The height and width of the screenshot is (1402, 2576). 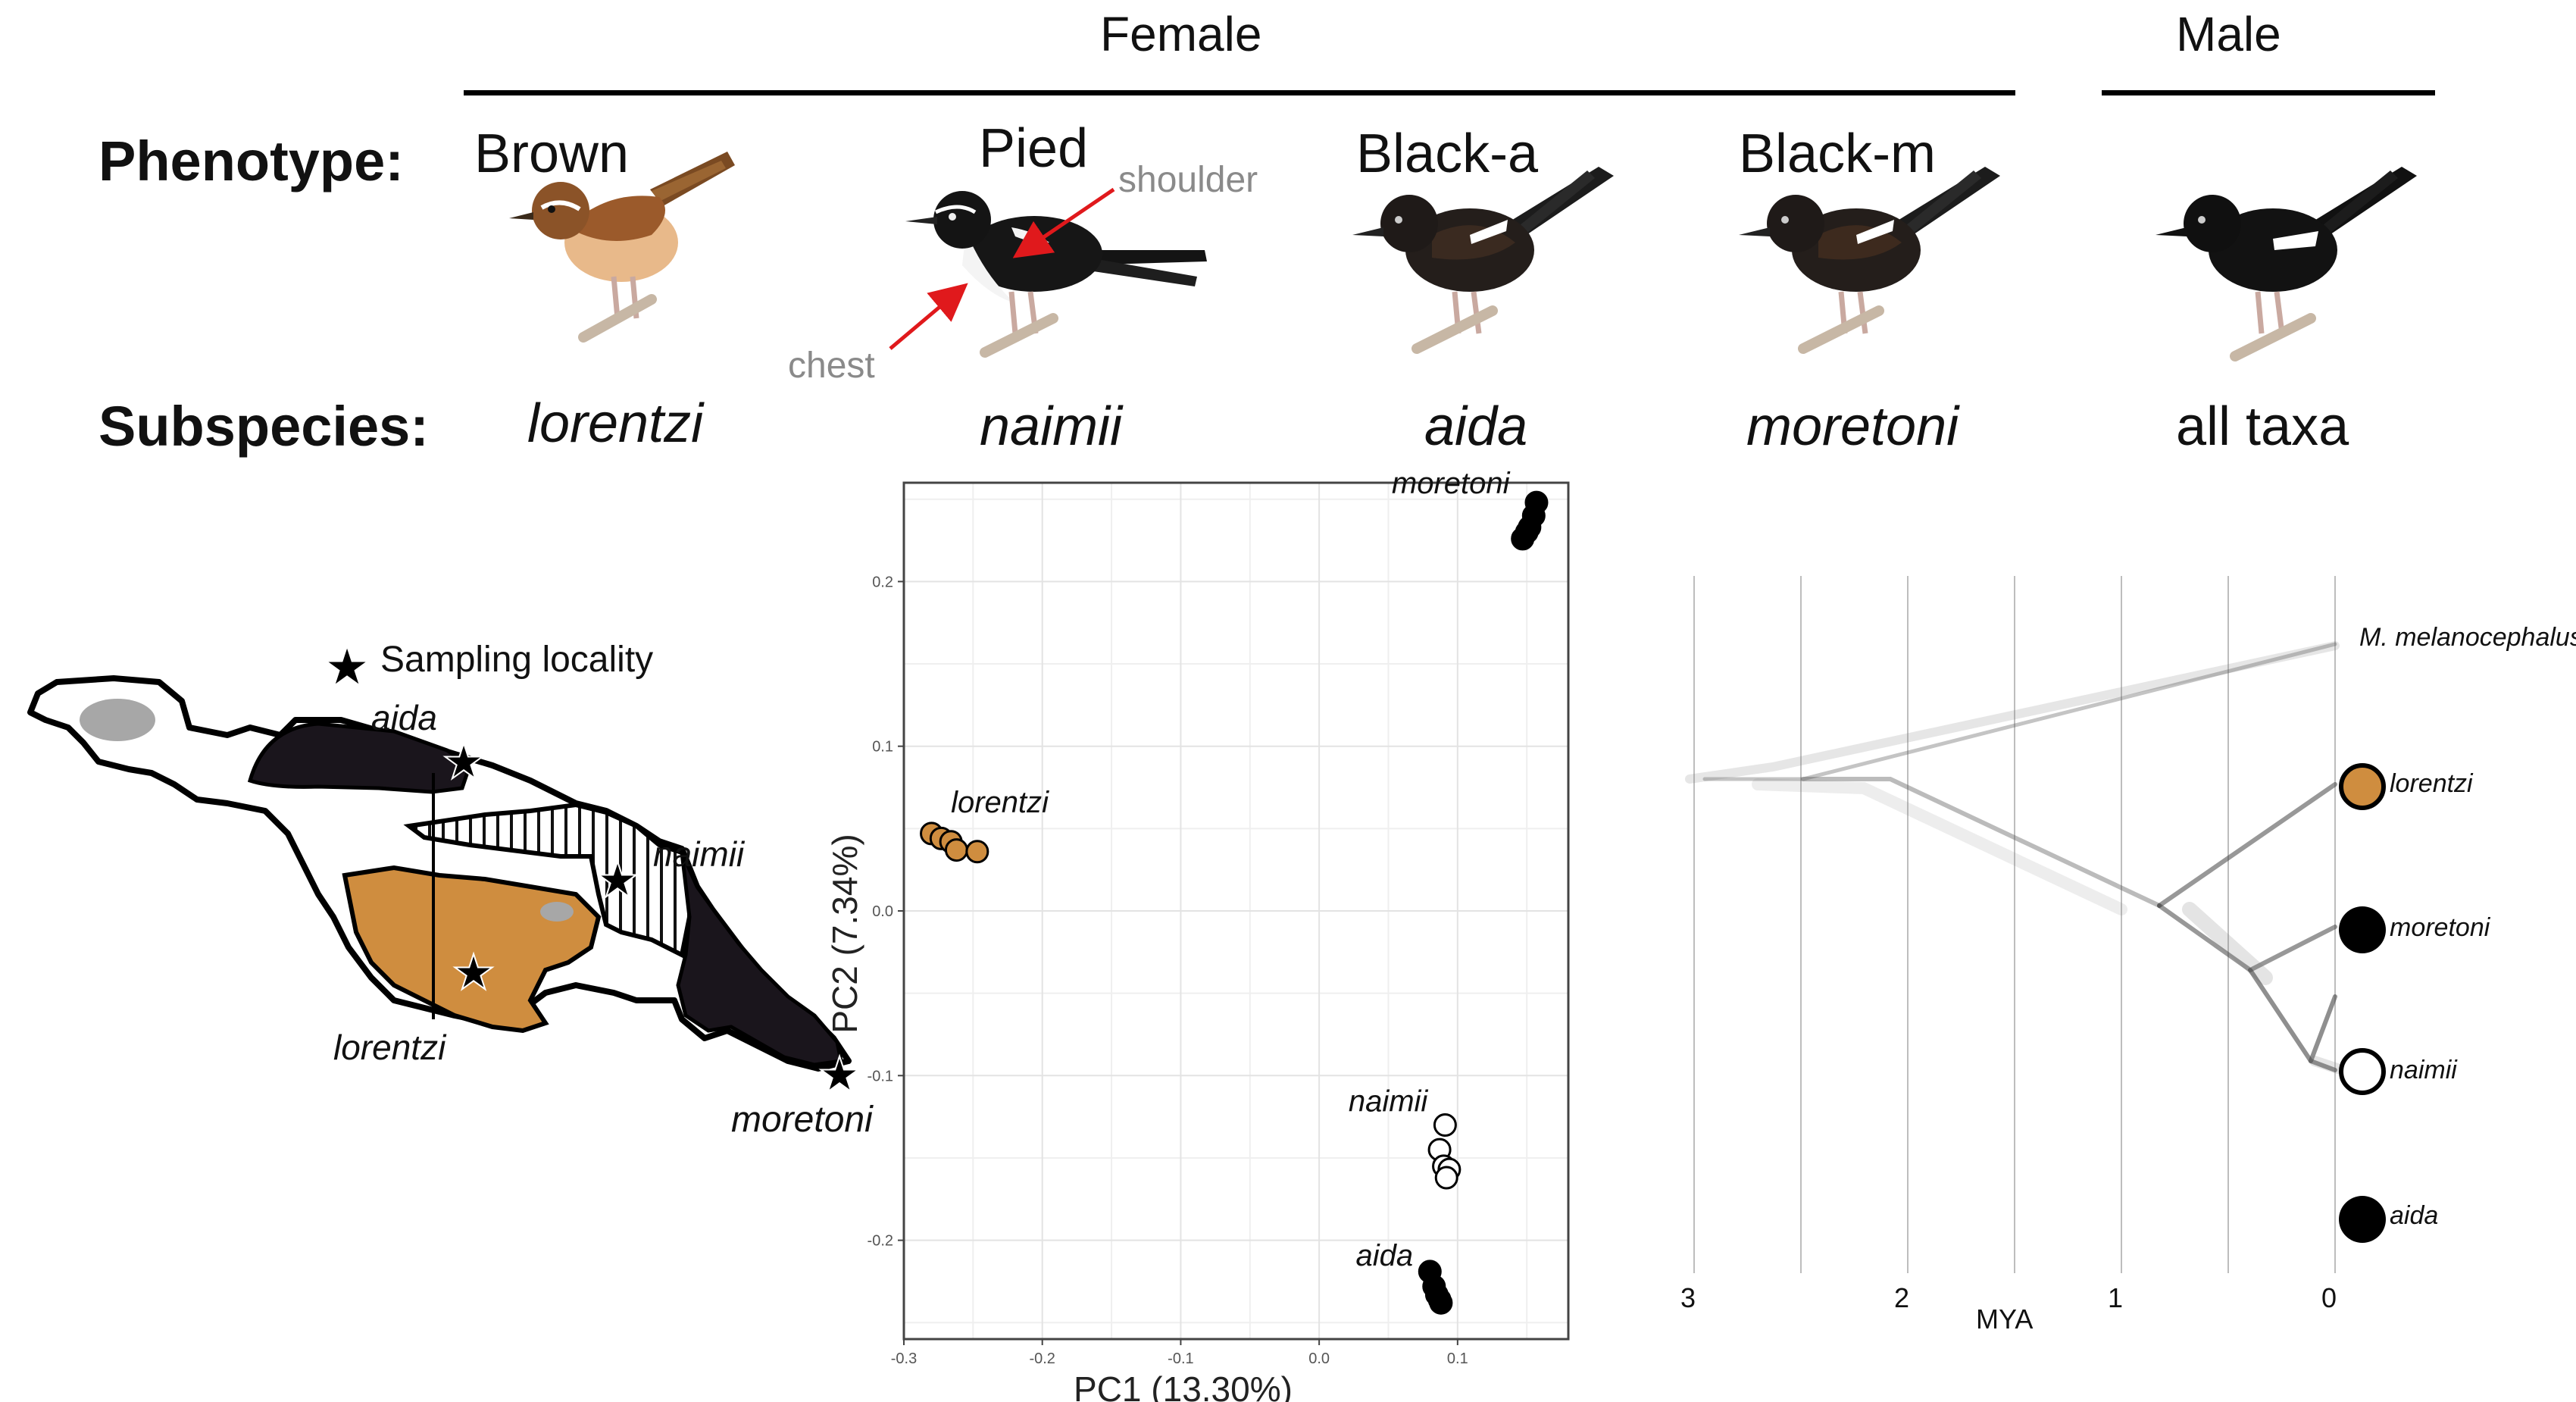 What do you see at coordinates (844, 934) in the screenshot?
I see `y-axis-label: PC2 (7.34%)` at bounding box center [844, 934].